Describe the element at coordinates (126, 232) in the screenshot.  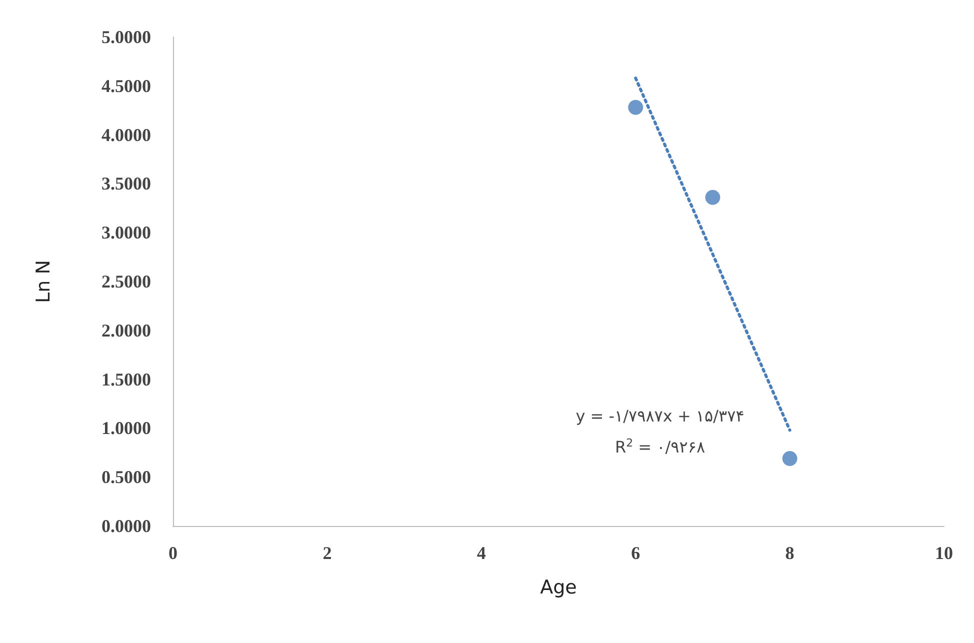
I see `y-tick-label: 3.0000` at that location.